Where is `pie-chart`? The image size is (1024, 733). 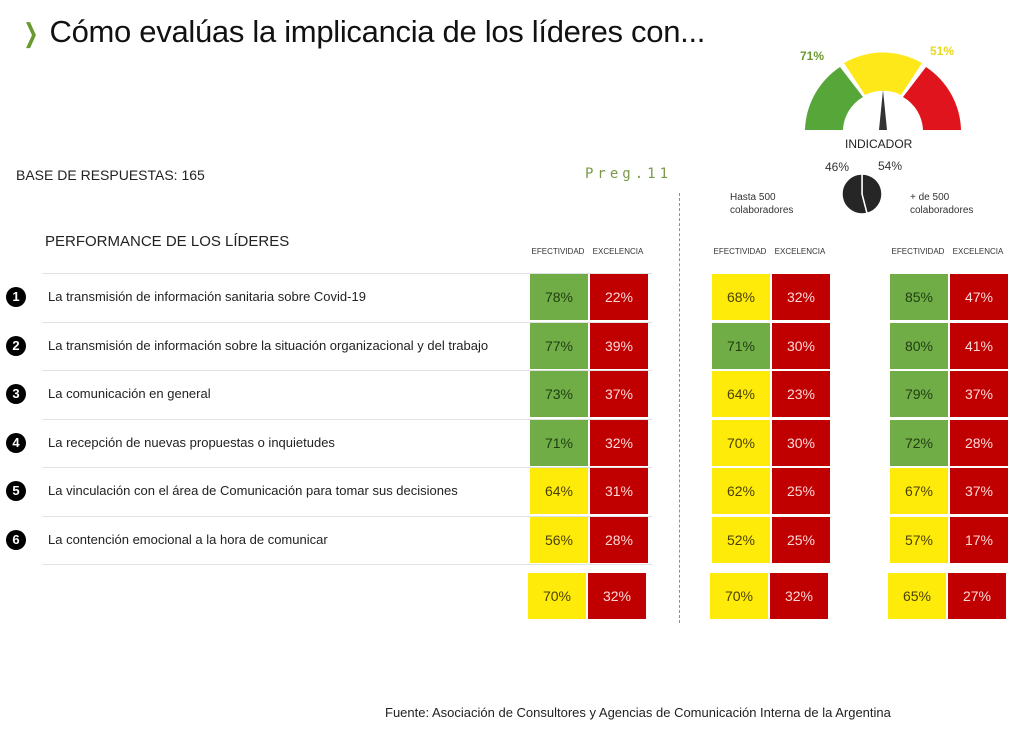 pie-chart is located at coordinates (862, 194).